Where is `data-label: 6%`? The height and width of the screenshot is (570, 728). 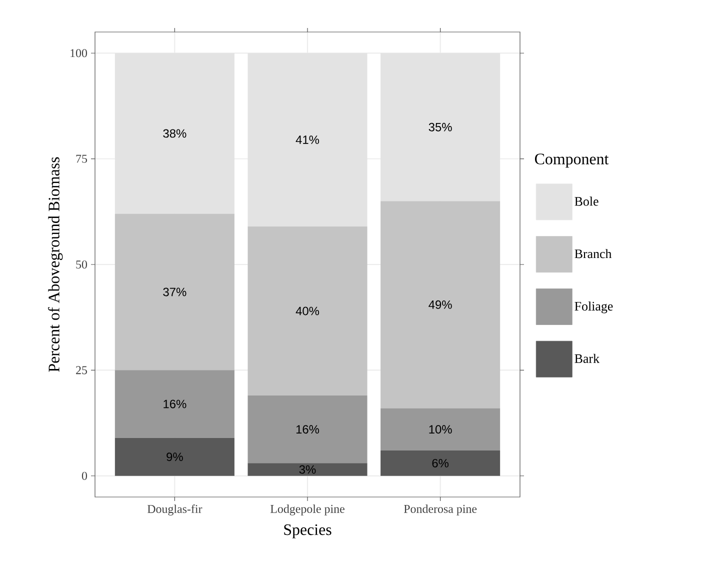
data-label: 6% is located at coordinates (440, 463).